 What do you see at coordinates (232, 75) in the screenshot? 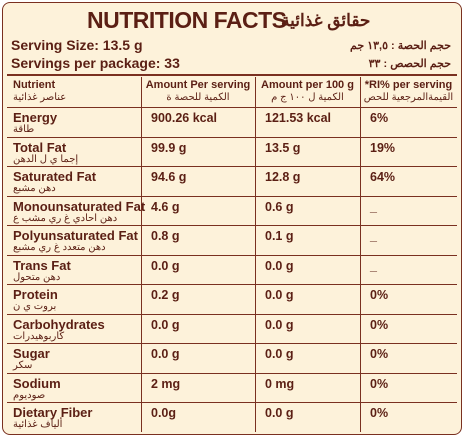
I see `divider` at bounding box center [232, 75].